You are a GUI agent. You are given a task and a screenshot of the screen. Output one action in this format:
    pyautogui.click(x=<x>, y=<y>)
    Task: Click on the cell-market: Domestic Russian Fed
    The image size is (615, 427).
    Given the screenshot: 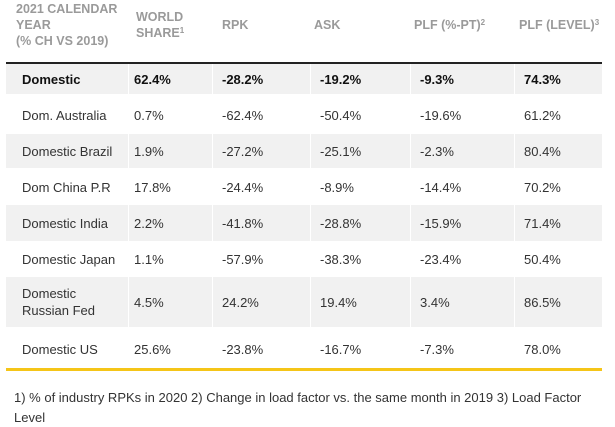 What is the action you would take?
    pyautogui.click(x=58, y=302)
    